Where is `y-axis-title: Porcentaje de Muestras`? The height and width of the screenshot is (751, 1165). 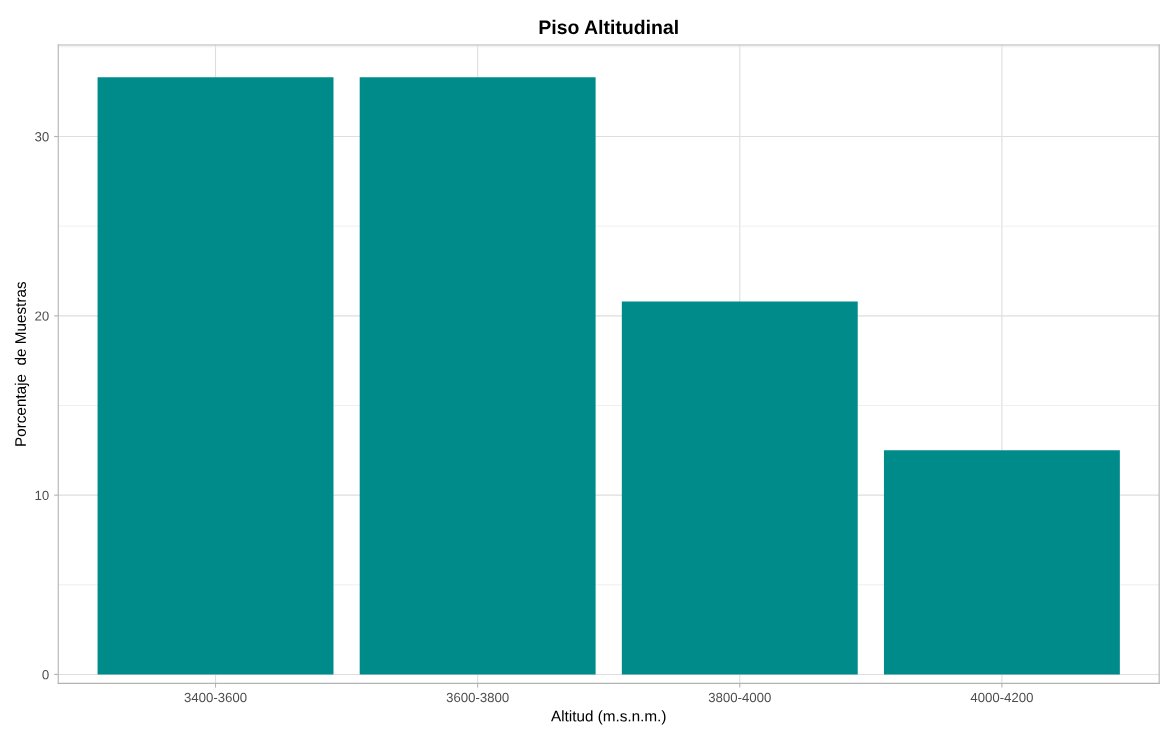 y-axis-title: Porcentaje de Muestras is located at coordinates (21, 363).